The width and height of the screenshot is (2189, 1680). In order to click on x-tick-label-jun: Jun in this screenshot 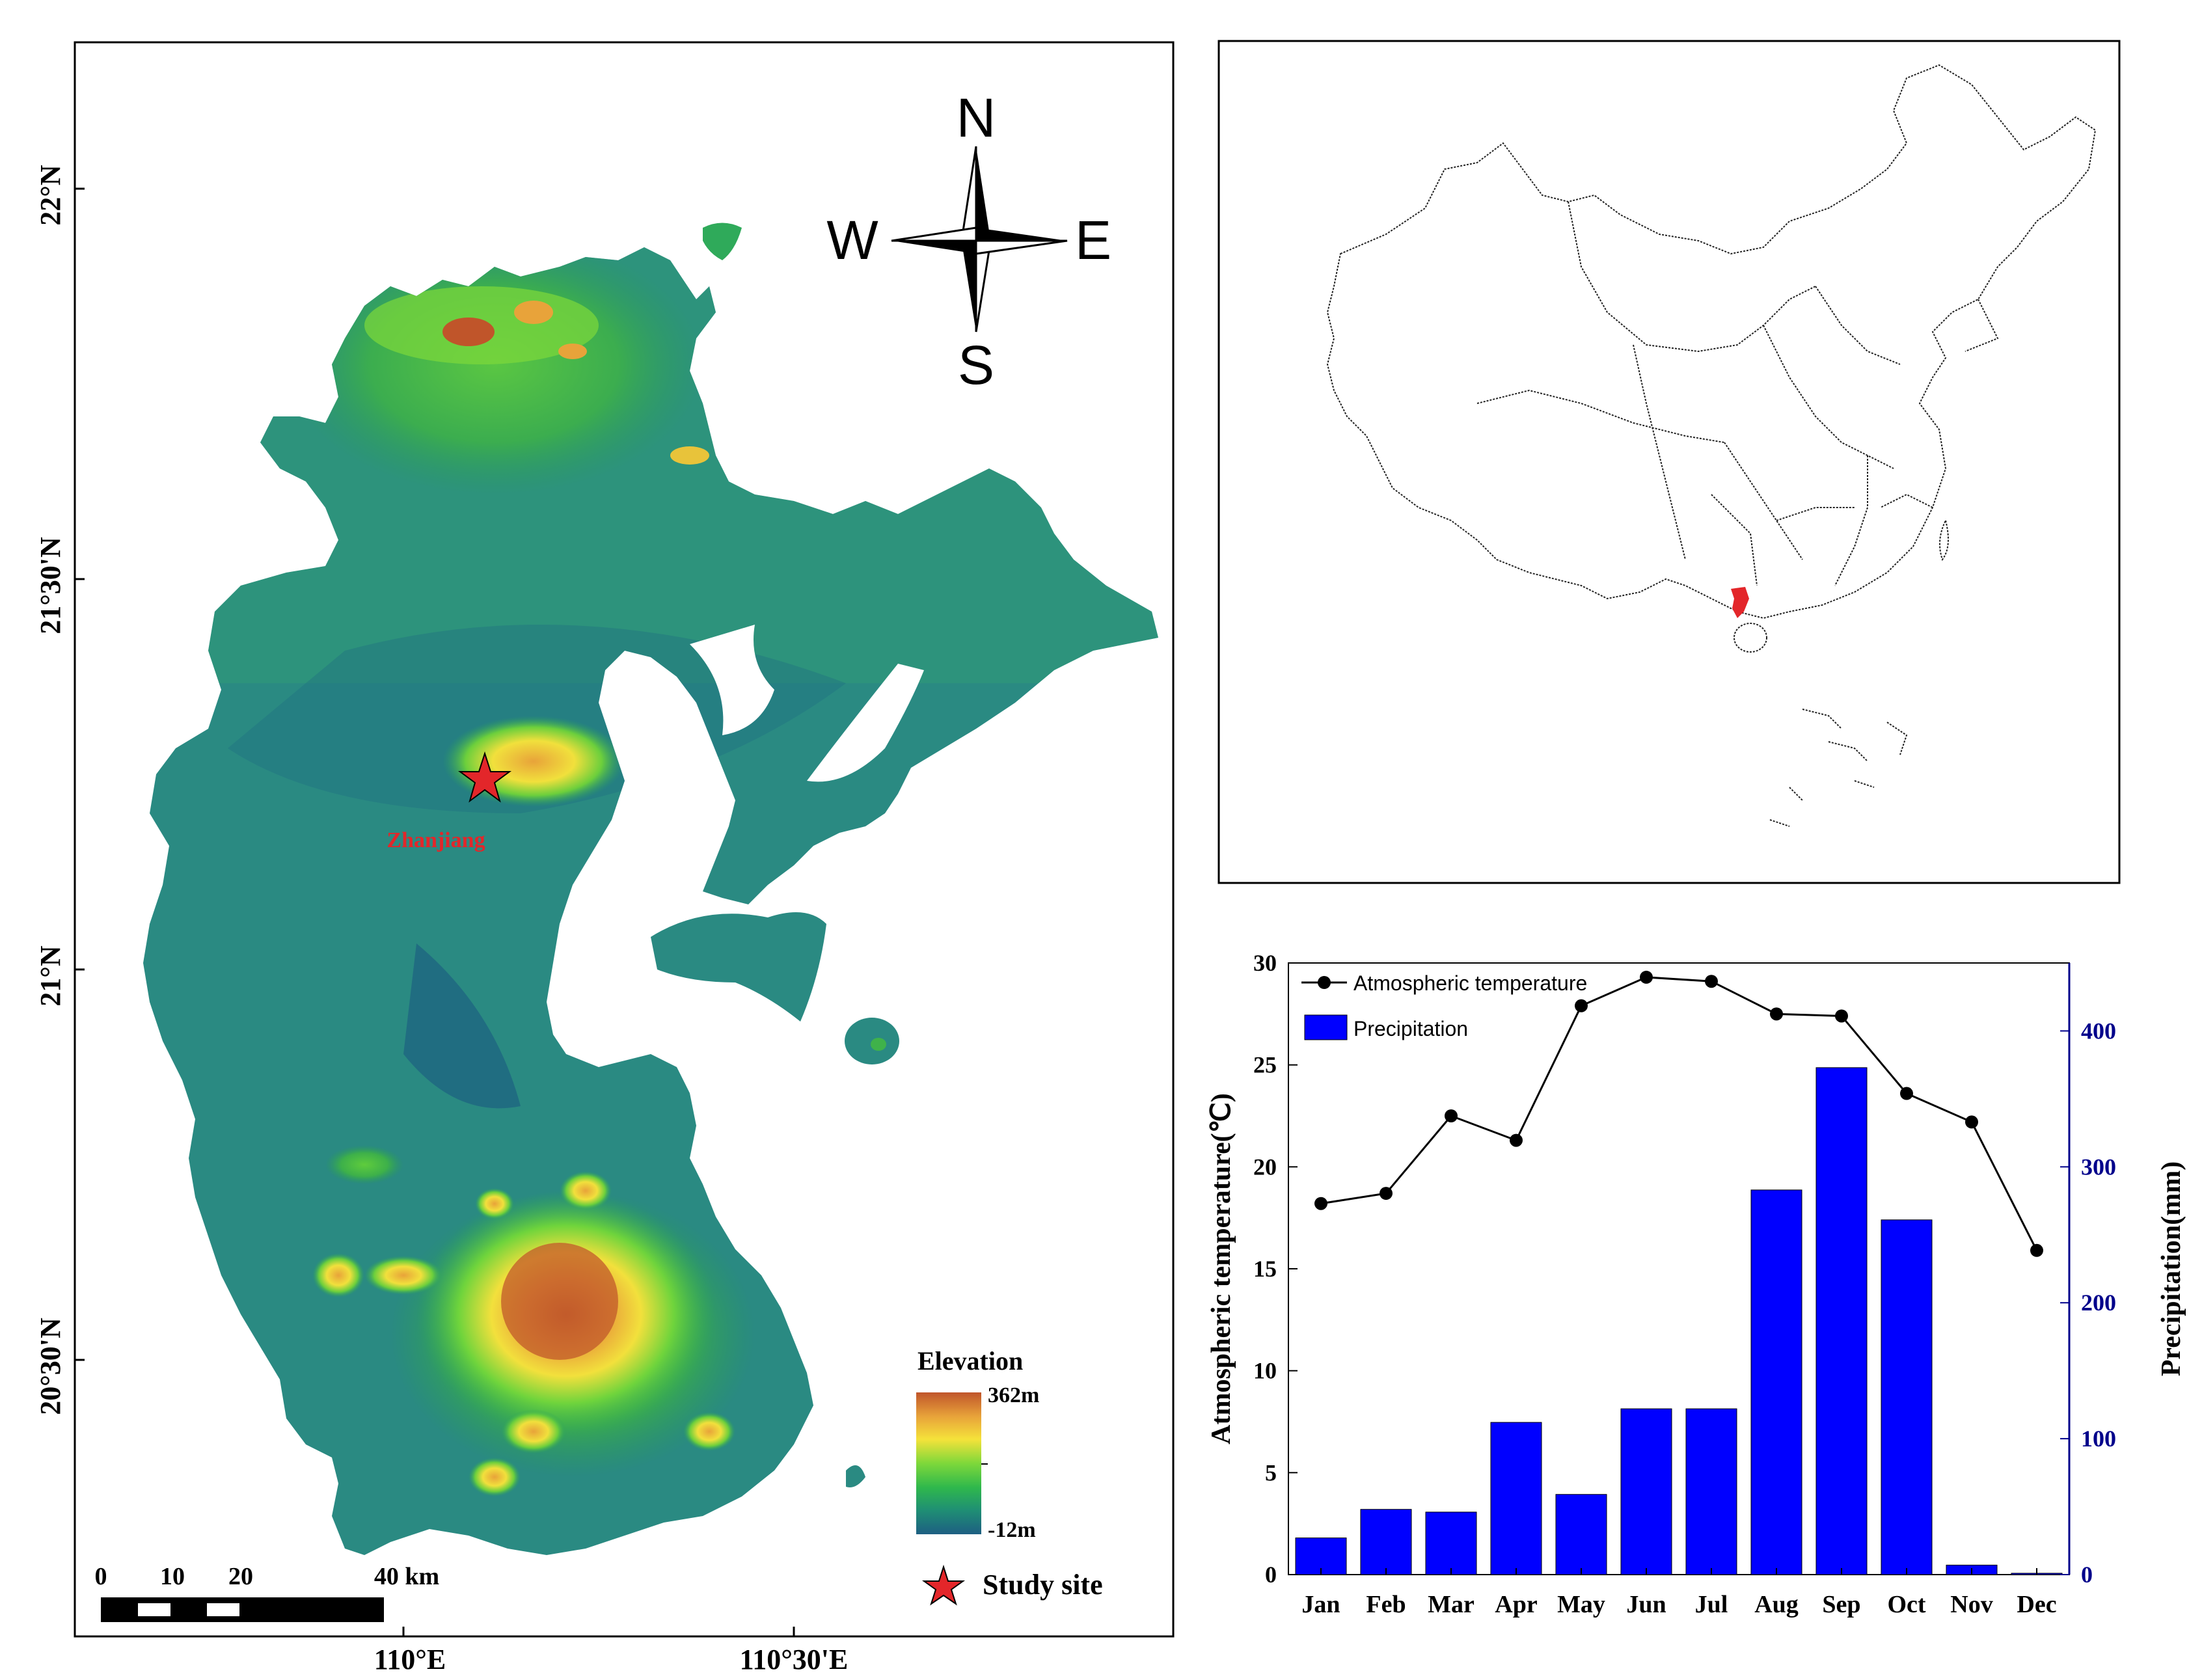, I will do `click(1646, 1604)`.